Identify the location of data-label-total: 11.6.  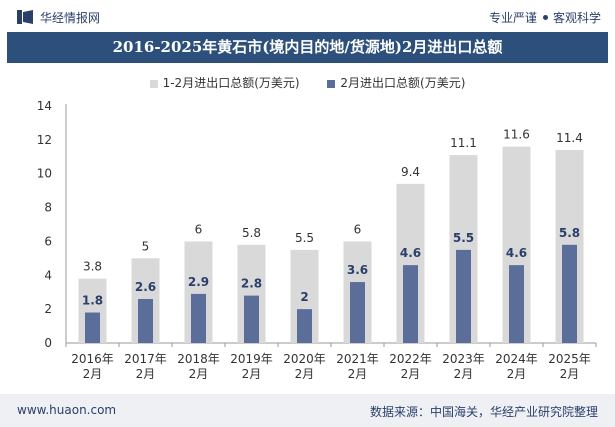
(516, 135).